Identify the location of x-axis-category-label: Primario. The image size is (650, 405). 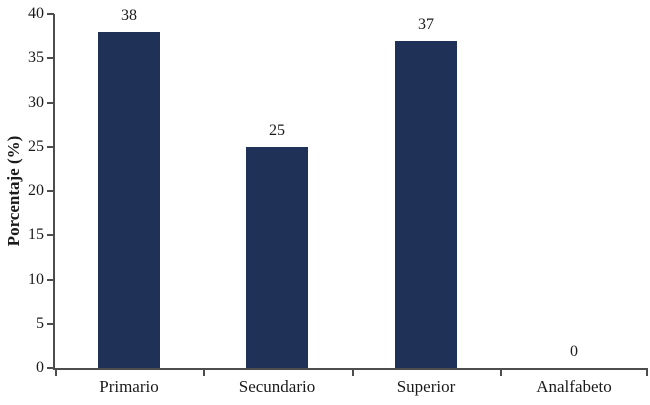
(129, 386).